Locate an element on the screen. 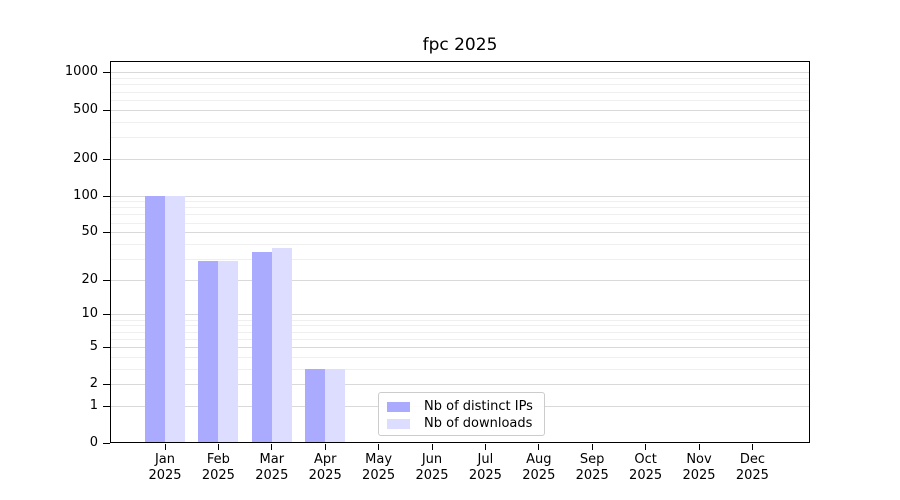  legend-swatch-distinct-ips is located at coordinates (398, 406).